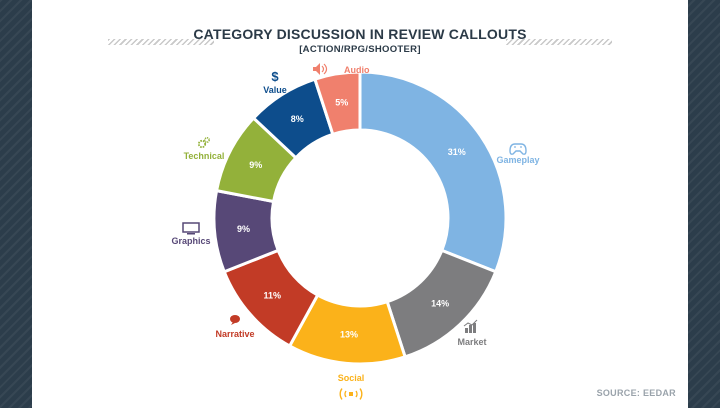  I want to click on title-hatch-left, so click(161, 42).